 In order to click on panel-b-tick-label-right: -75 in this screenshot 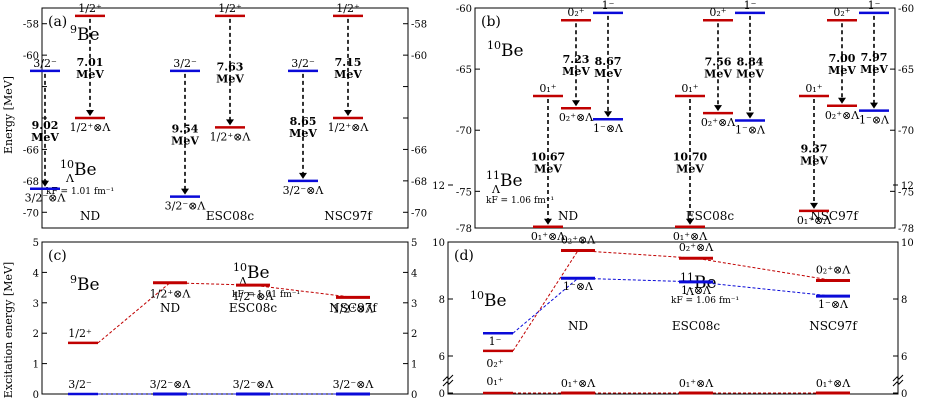, I will do `click(906, 192)`.